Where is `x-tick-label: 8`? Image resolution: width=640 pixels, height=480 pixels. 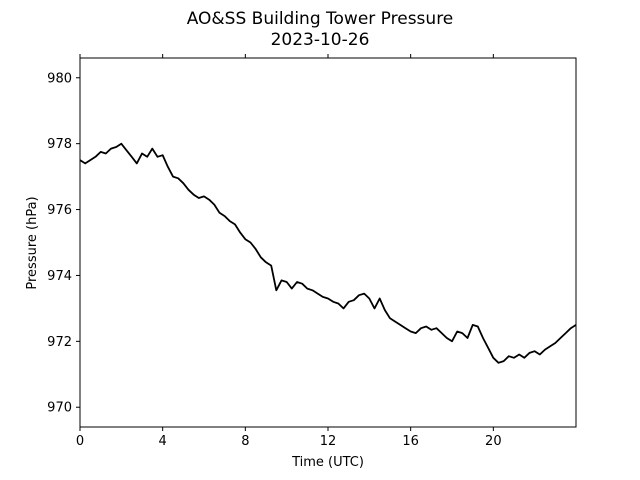
x-tick-label: 8 is located at coordinates (245, 441).